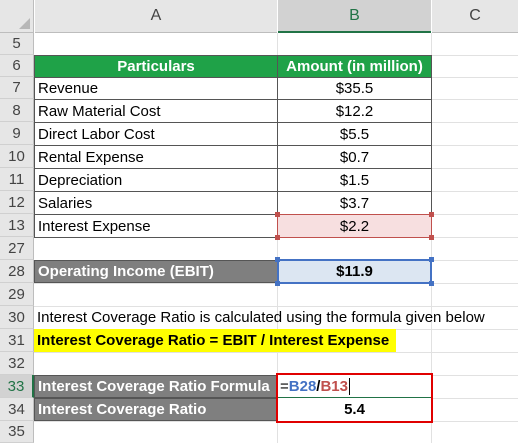  What do you see at coordinates (17, 202) in the screenshot?
I see `row-header: 12` at bounding box center [17, 202].